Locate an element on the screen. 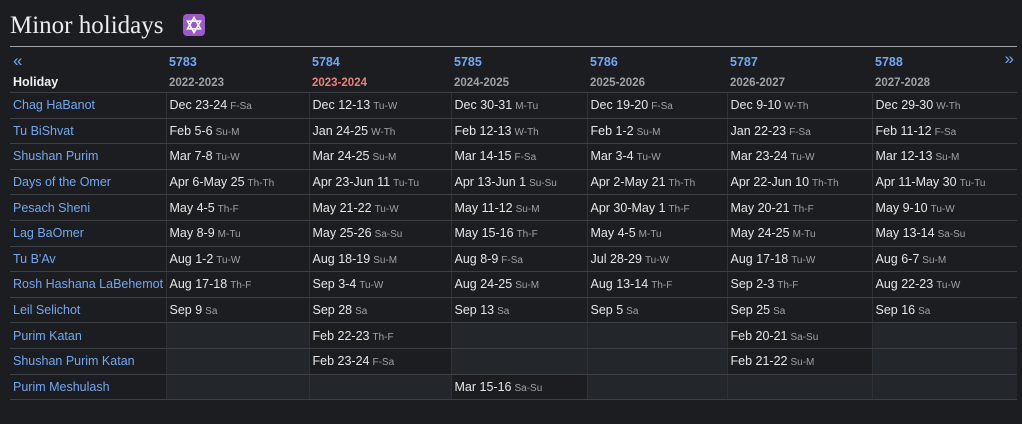 Image resolution: width=1022 pixels, height=424 pixels. date-cell: Aug 8-9 F-Sa is located at coordinates (518, 259).